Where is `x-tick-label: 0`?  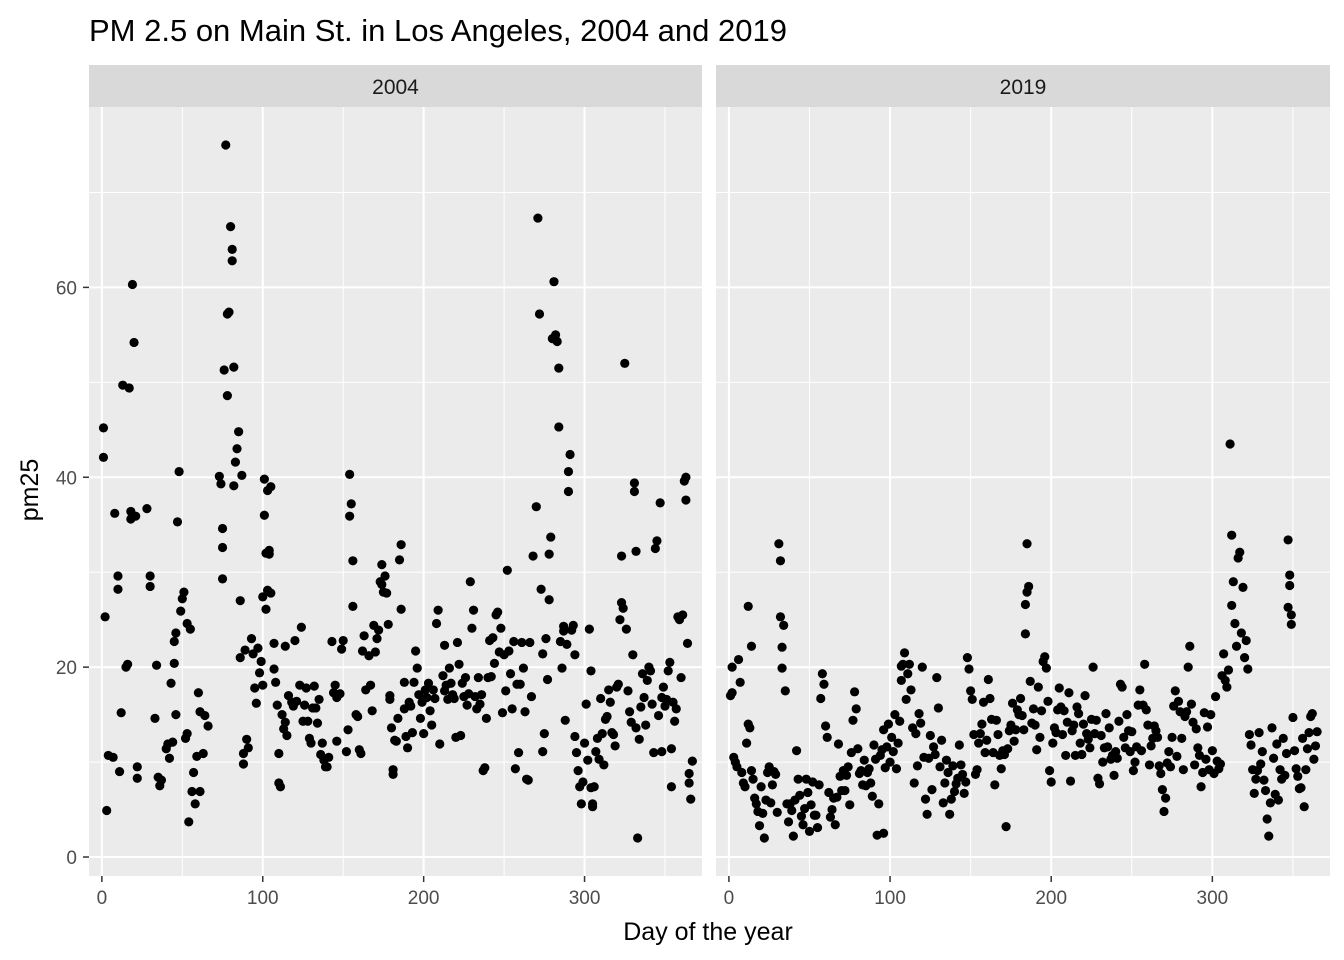
x-tick-label: 0 is located at coordinates (102, 898).